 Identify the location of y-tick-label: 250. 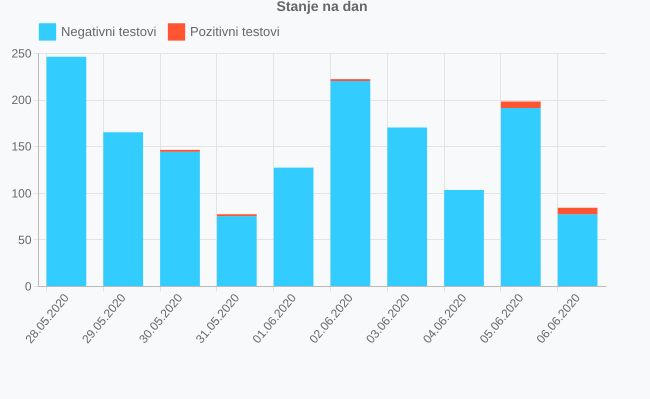
(21, 53).